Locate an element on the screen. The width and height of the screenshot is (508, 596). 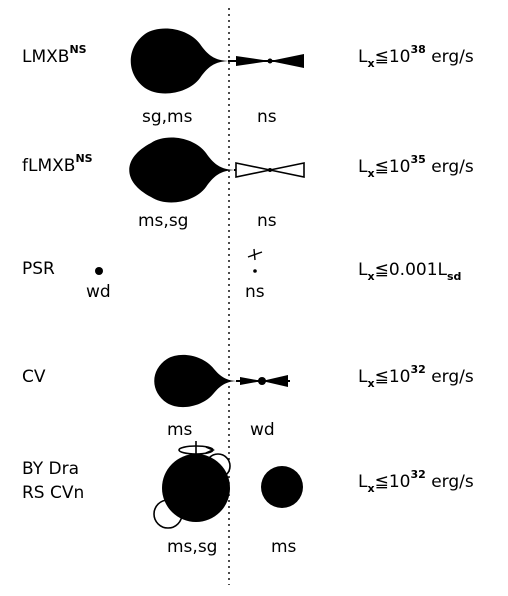
row3-neutron-star is located at coordinates (255, 271).